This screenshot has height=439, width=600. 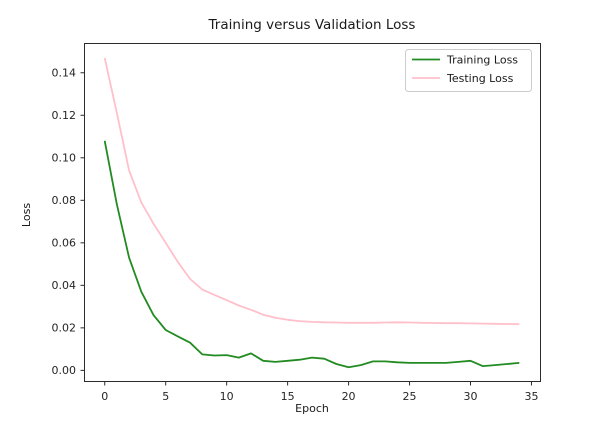 What do you see at coordinates (26, 215) in the screenshot?
I see `y-axis-label: Loss` at bounding box center [26, 215].